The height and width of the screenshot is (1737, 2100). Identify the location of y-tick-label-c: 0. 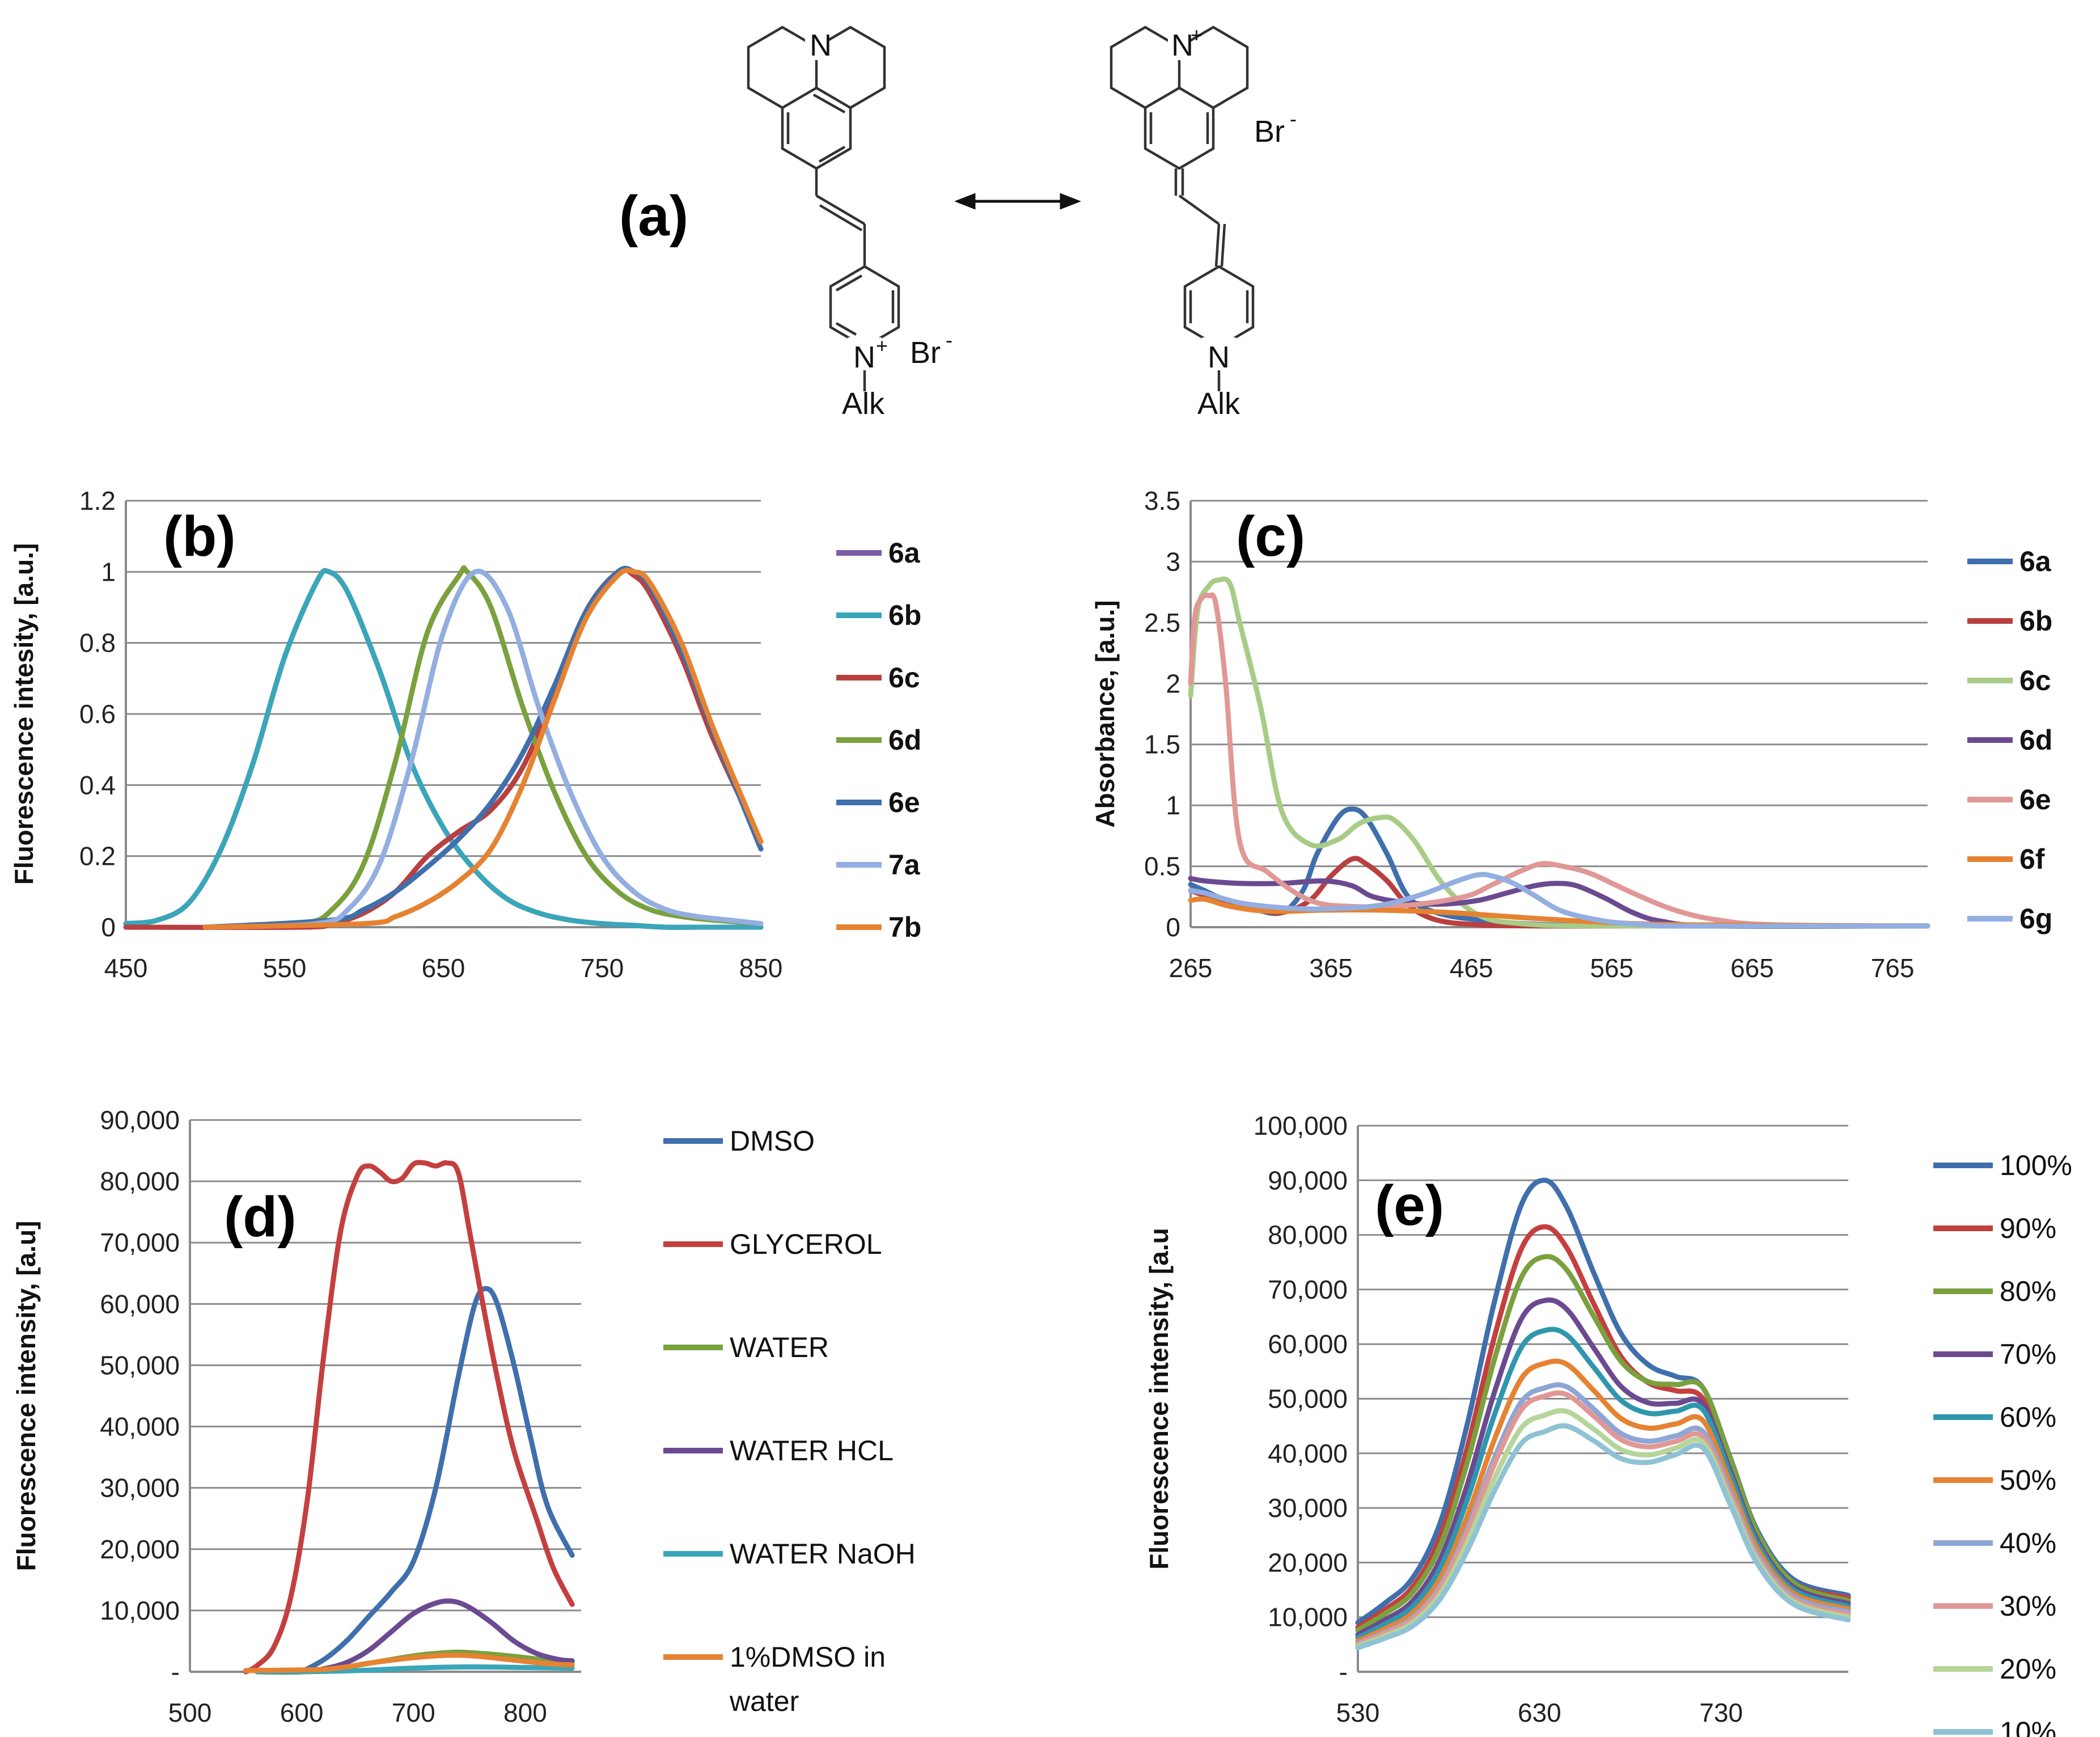
(1173, 927).